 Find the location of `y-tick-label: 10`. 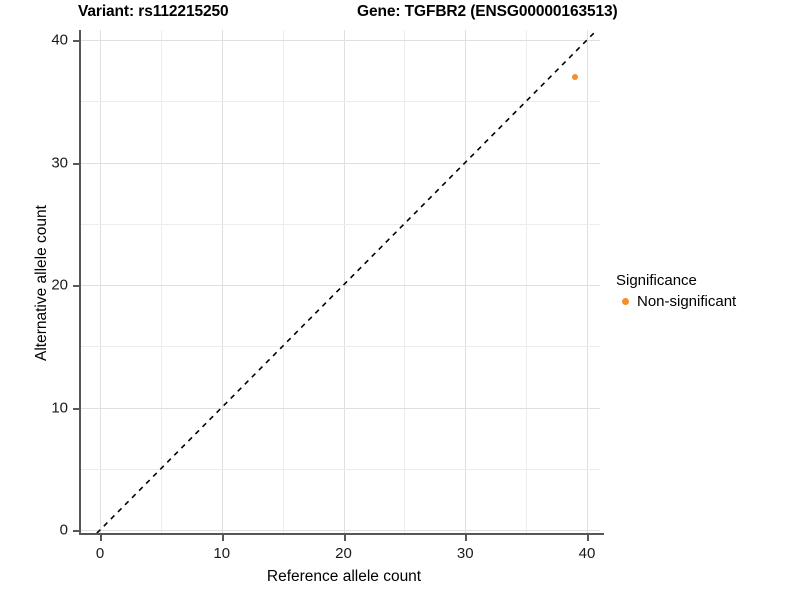

y-tick-label: 10 is located at coordinates (59, 407).